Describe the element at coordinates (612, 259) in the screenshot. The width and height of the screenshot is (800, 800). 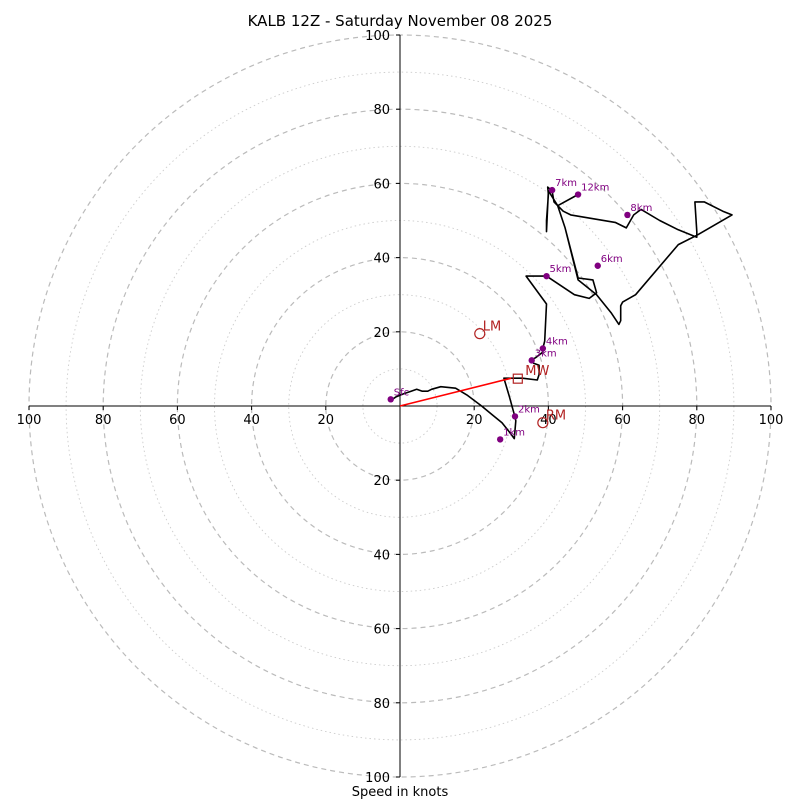
I see `height-label-6km: 6km` at that location.